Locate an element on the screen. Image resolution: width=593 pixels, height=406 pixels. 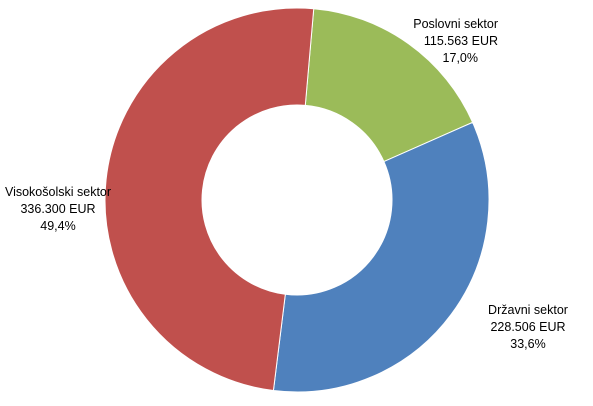
slice-label-value-drzavni: 228.506 EUR is located at coordinates (527, 327).